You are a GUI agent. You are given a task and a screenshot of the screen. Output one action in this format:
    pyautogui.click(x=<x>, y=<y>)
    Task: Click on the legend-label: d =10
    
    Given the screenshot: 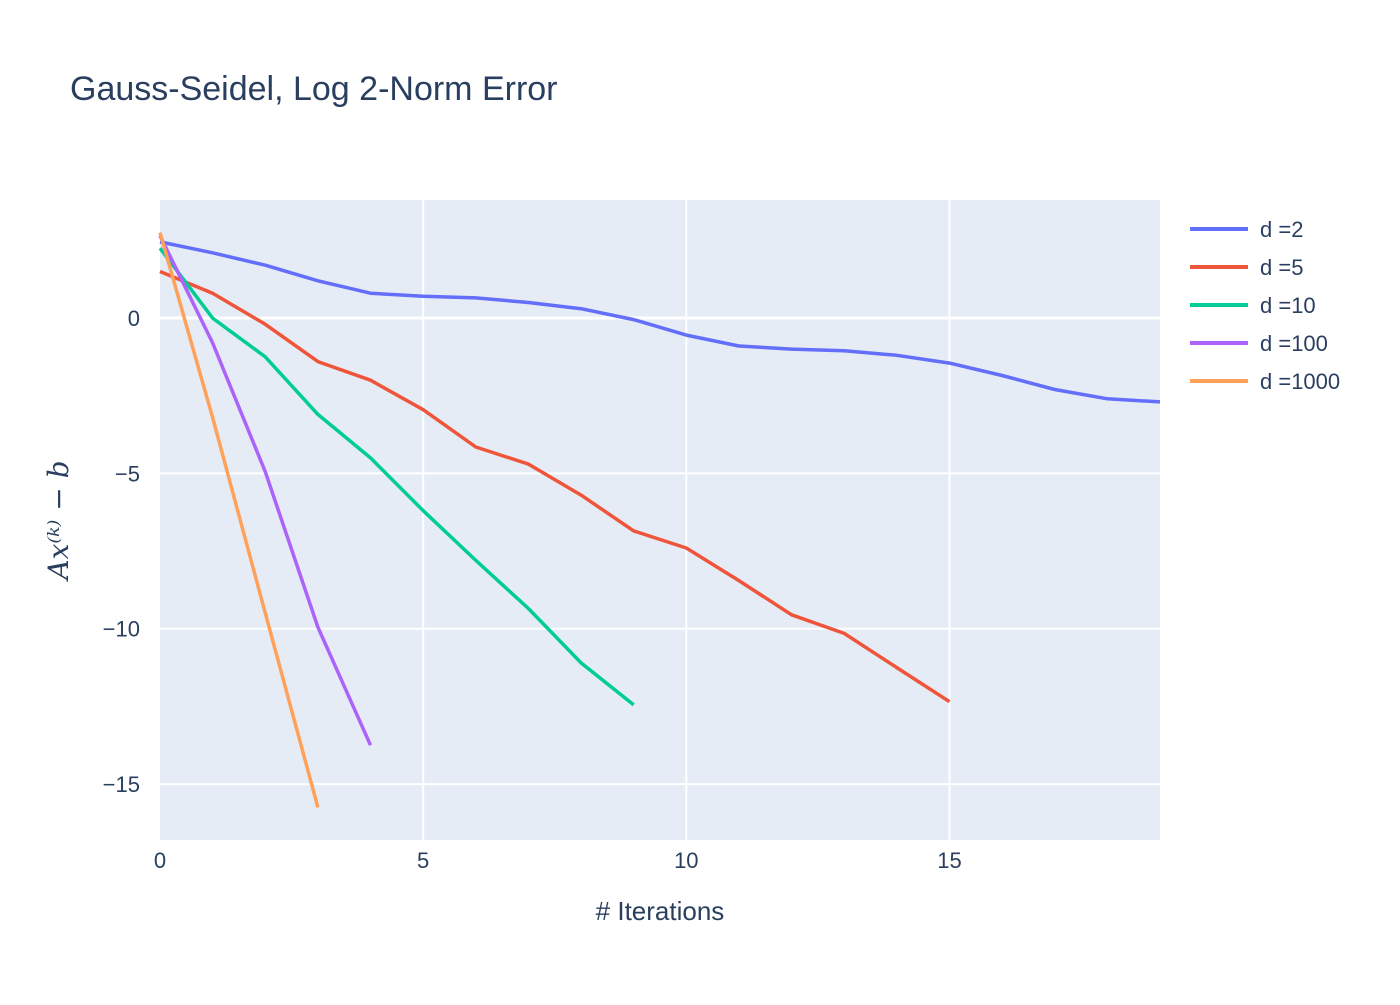 What is the action you would take?
    pyautogui.click(x=1288, y=305)
    